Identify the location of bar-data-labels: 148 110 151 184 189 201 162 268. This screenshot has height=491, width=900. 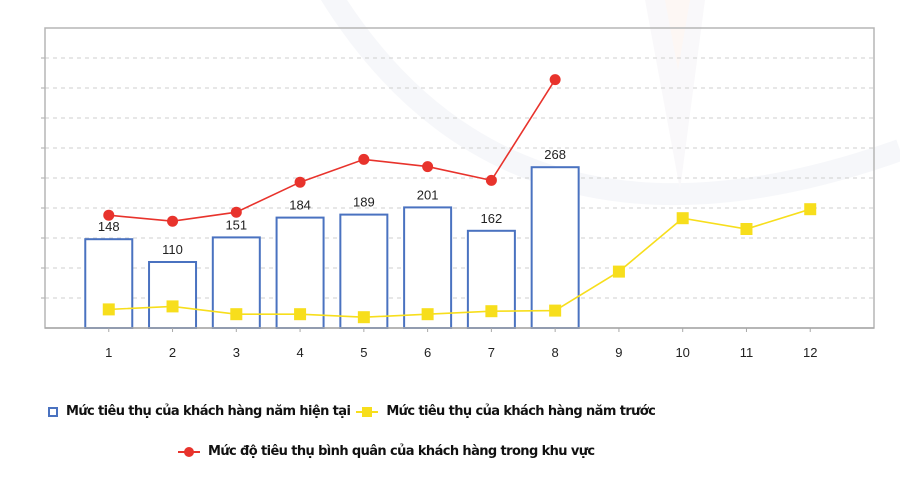
(332, 202).